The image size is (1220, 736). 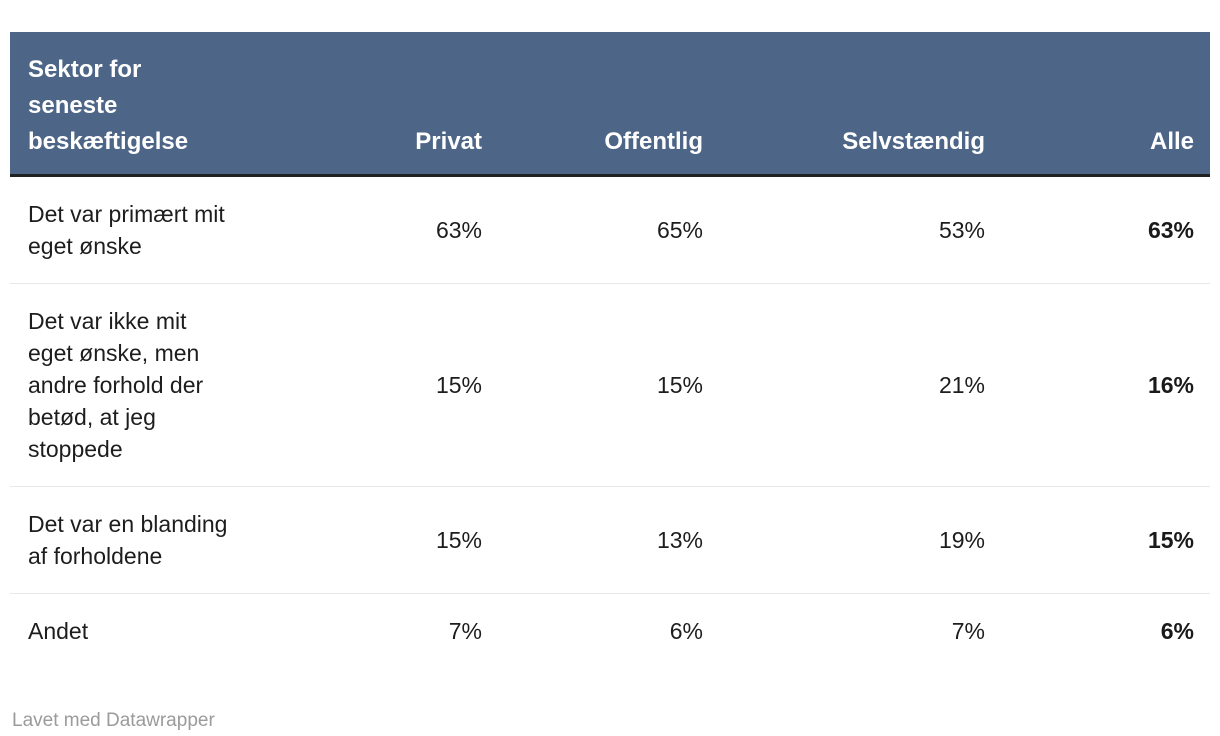 I want to click on header-label-text: Sektor for seneste beskæftigelse, so click(x=108, y=105).